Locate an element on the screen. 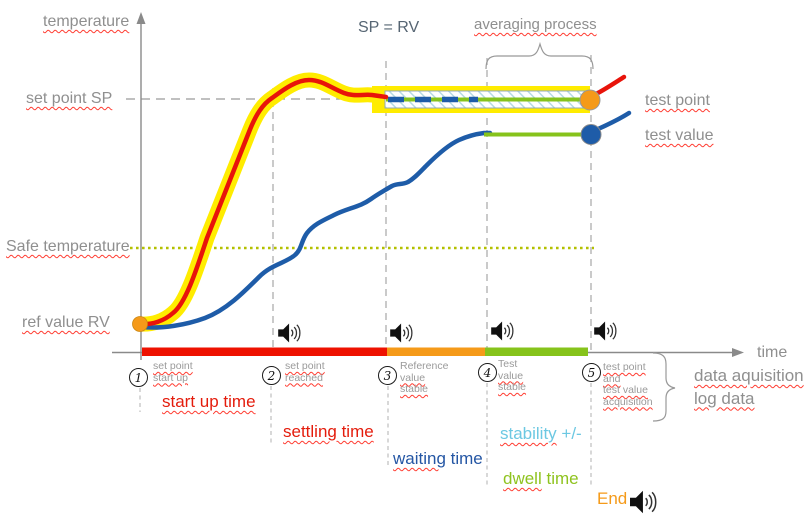 This screenshot has height=518, width=810. step-1-line-1: set point is located at coordinates (173, 366).